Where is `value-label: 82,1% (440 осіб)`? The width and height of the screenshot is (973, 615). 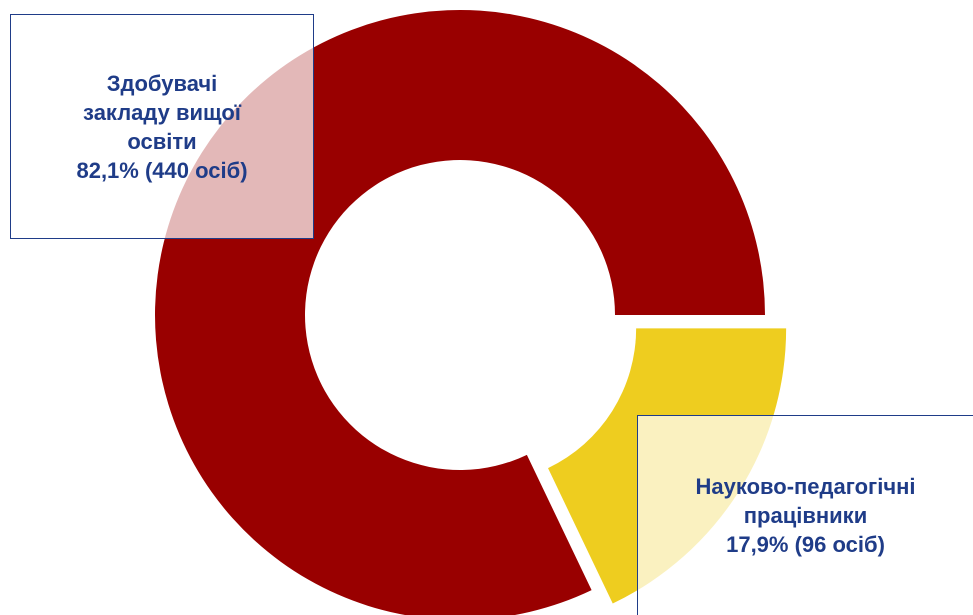 value-label: 82,1% (440 осіб) is located at coordinates (162, 170).